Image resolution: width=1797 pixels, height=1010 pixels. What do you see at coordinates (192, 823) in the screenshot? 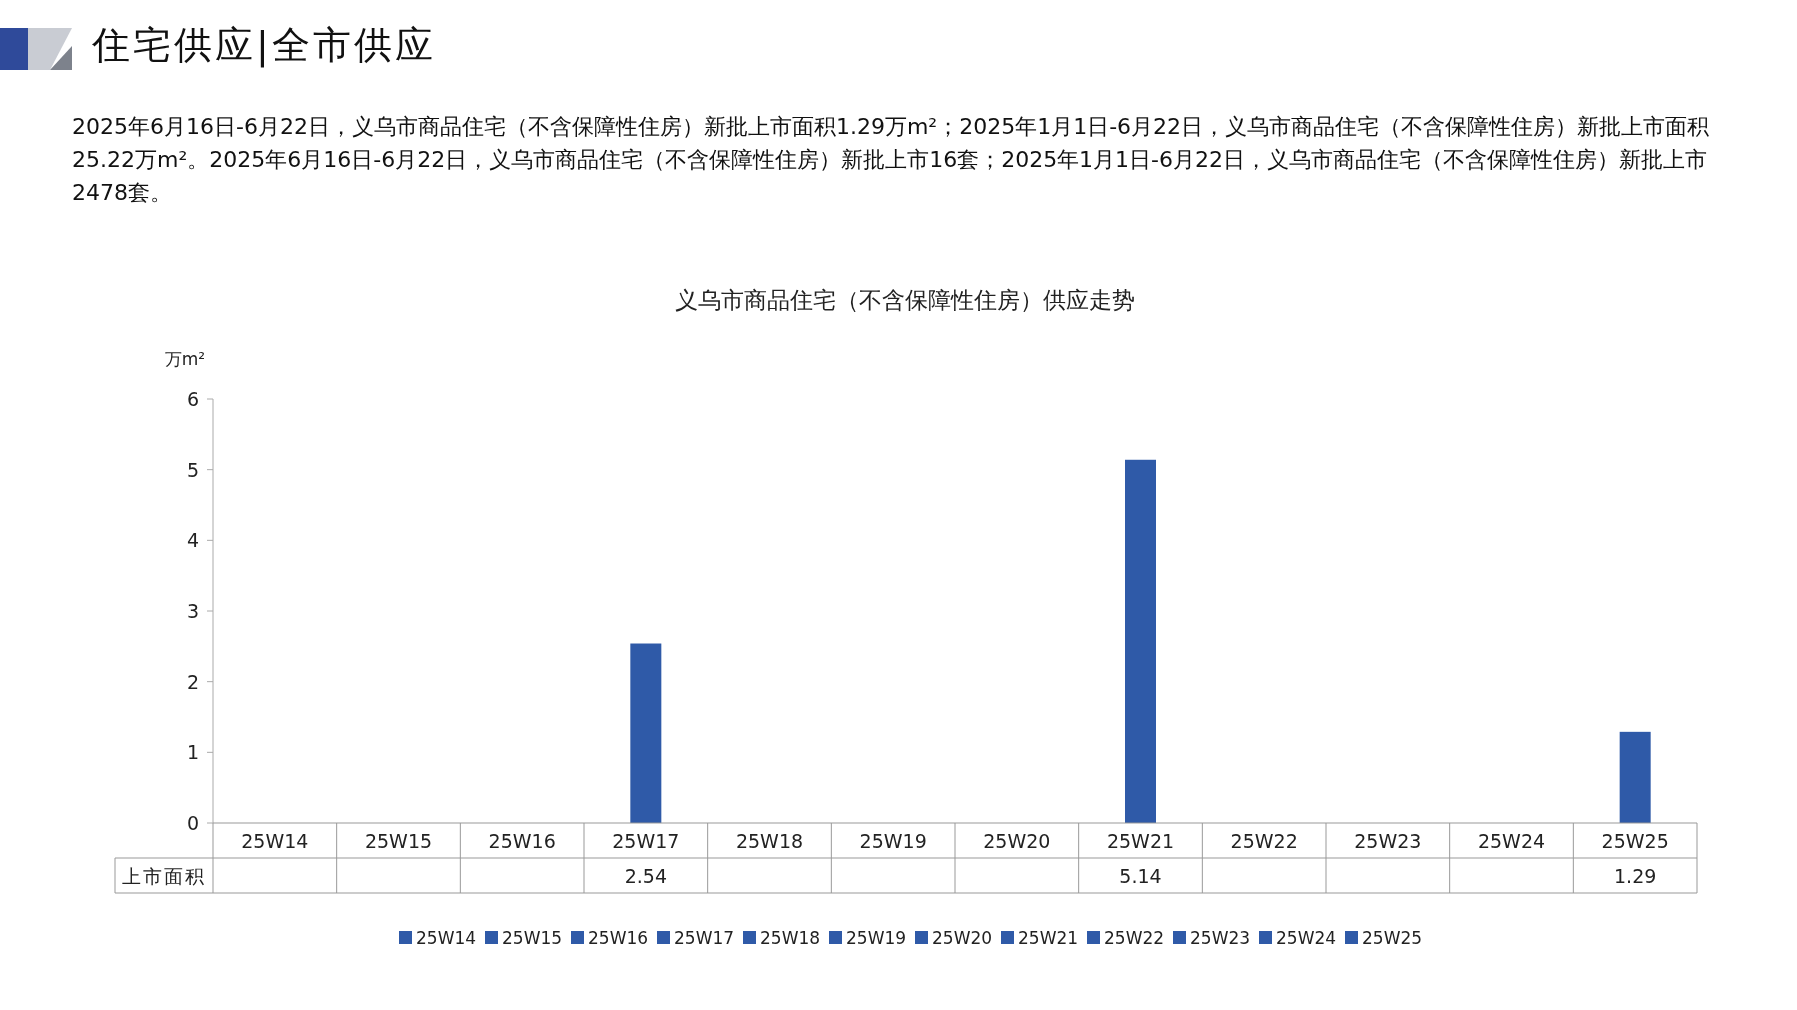
I see `y-tick-label: 0` at bounding box center [192, 823].